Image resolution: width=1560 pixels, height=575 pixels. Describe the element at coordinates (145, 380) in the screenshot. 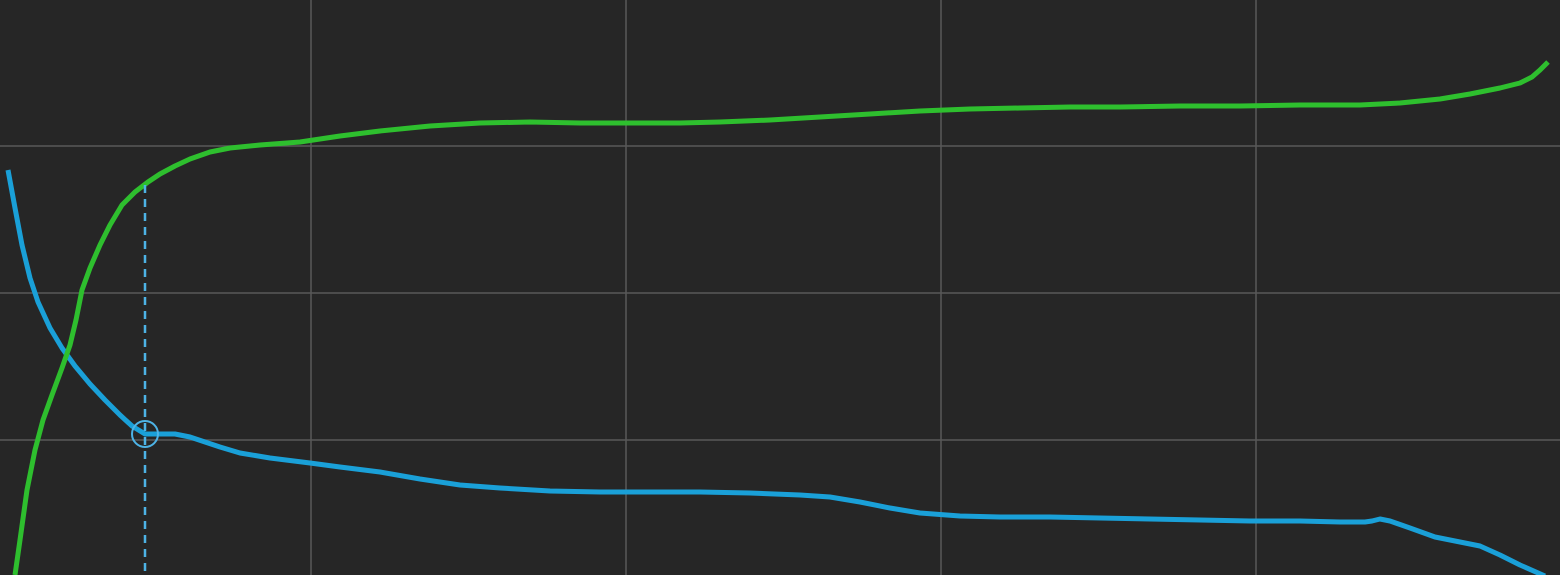

I see `annotation-layer` at that location.